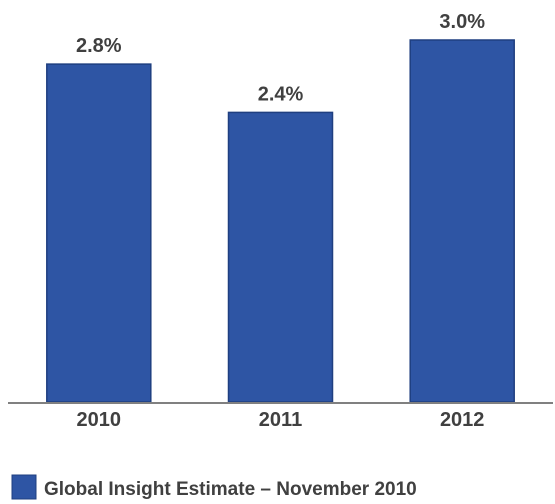 The image size is (555, 504). I want to click on legend: Global Insight Estimate – November 2010, so click(214, 487).